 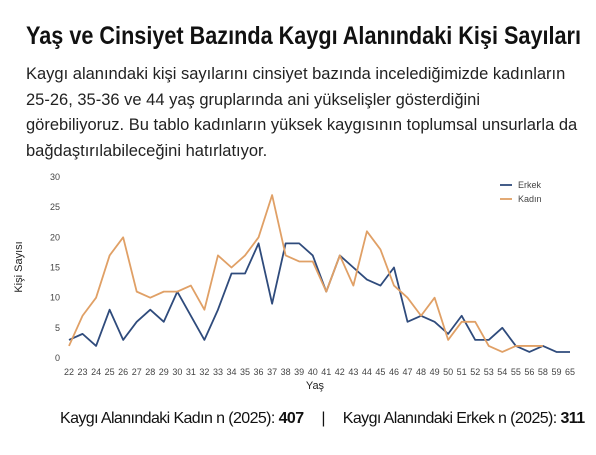 What do you see at coordinates (123, 372) in the screenshot?
I see `x-tick-label: 26` at bounding box center [123, 372].